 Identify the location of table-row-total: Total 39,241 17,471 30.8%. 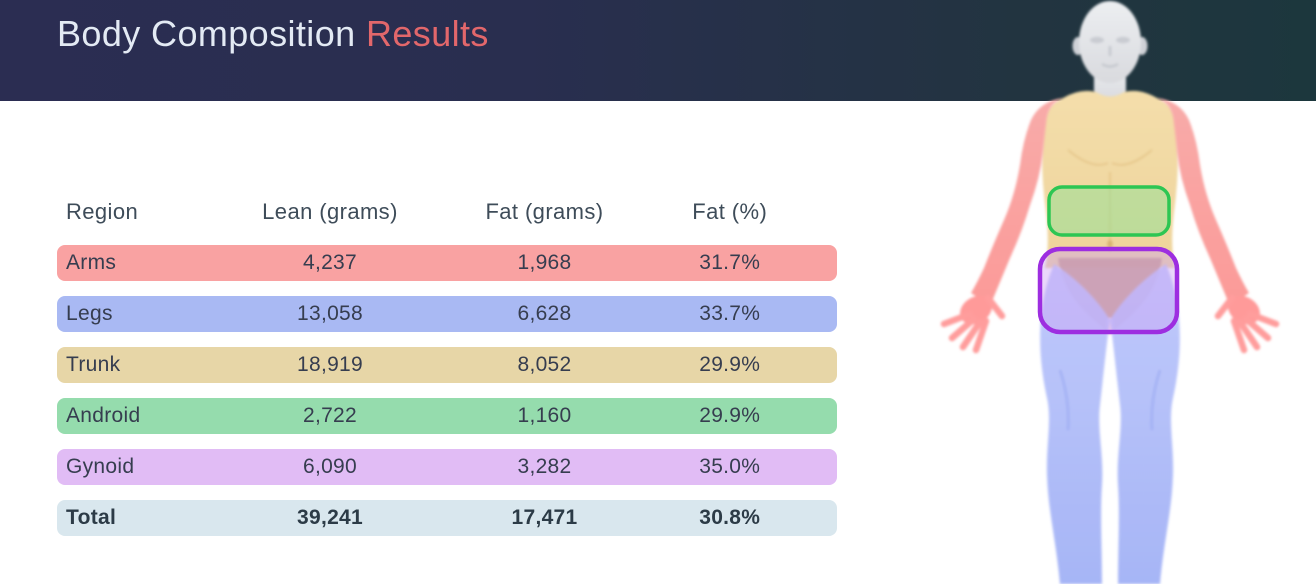
(447, 518).